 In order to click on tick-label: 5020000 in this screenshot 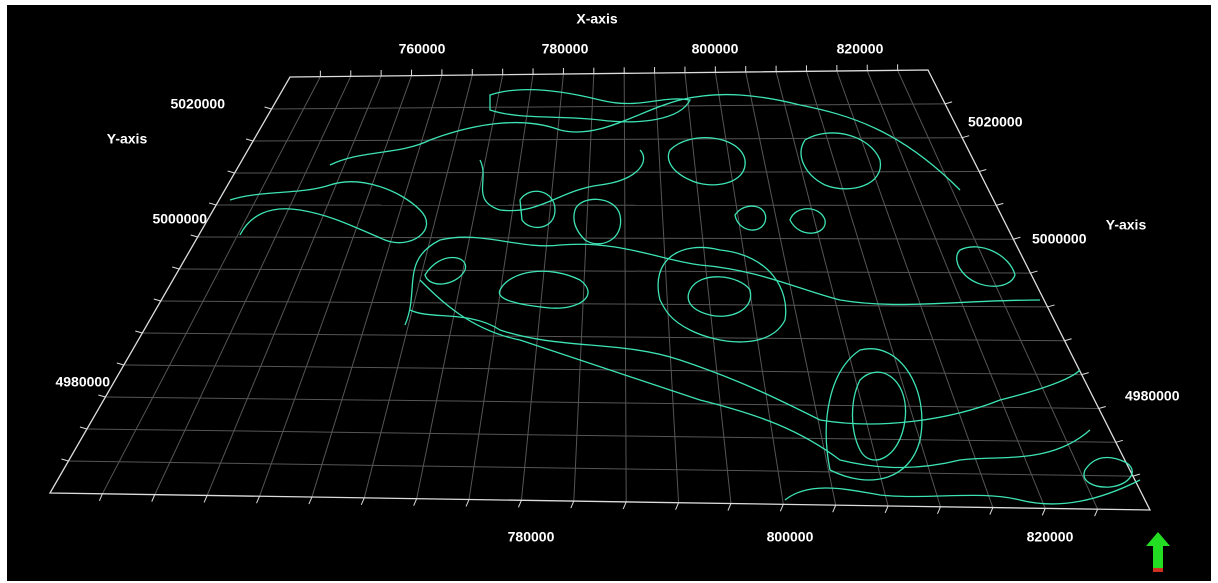, I will do `click(995, 122)`.